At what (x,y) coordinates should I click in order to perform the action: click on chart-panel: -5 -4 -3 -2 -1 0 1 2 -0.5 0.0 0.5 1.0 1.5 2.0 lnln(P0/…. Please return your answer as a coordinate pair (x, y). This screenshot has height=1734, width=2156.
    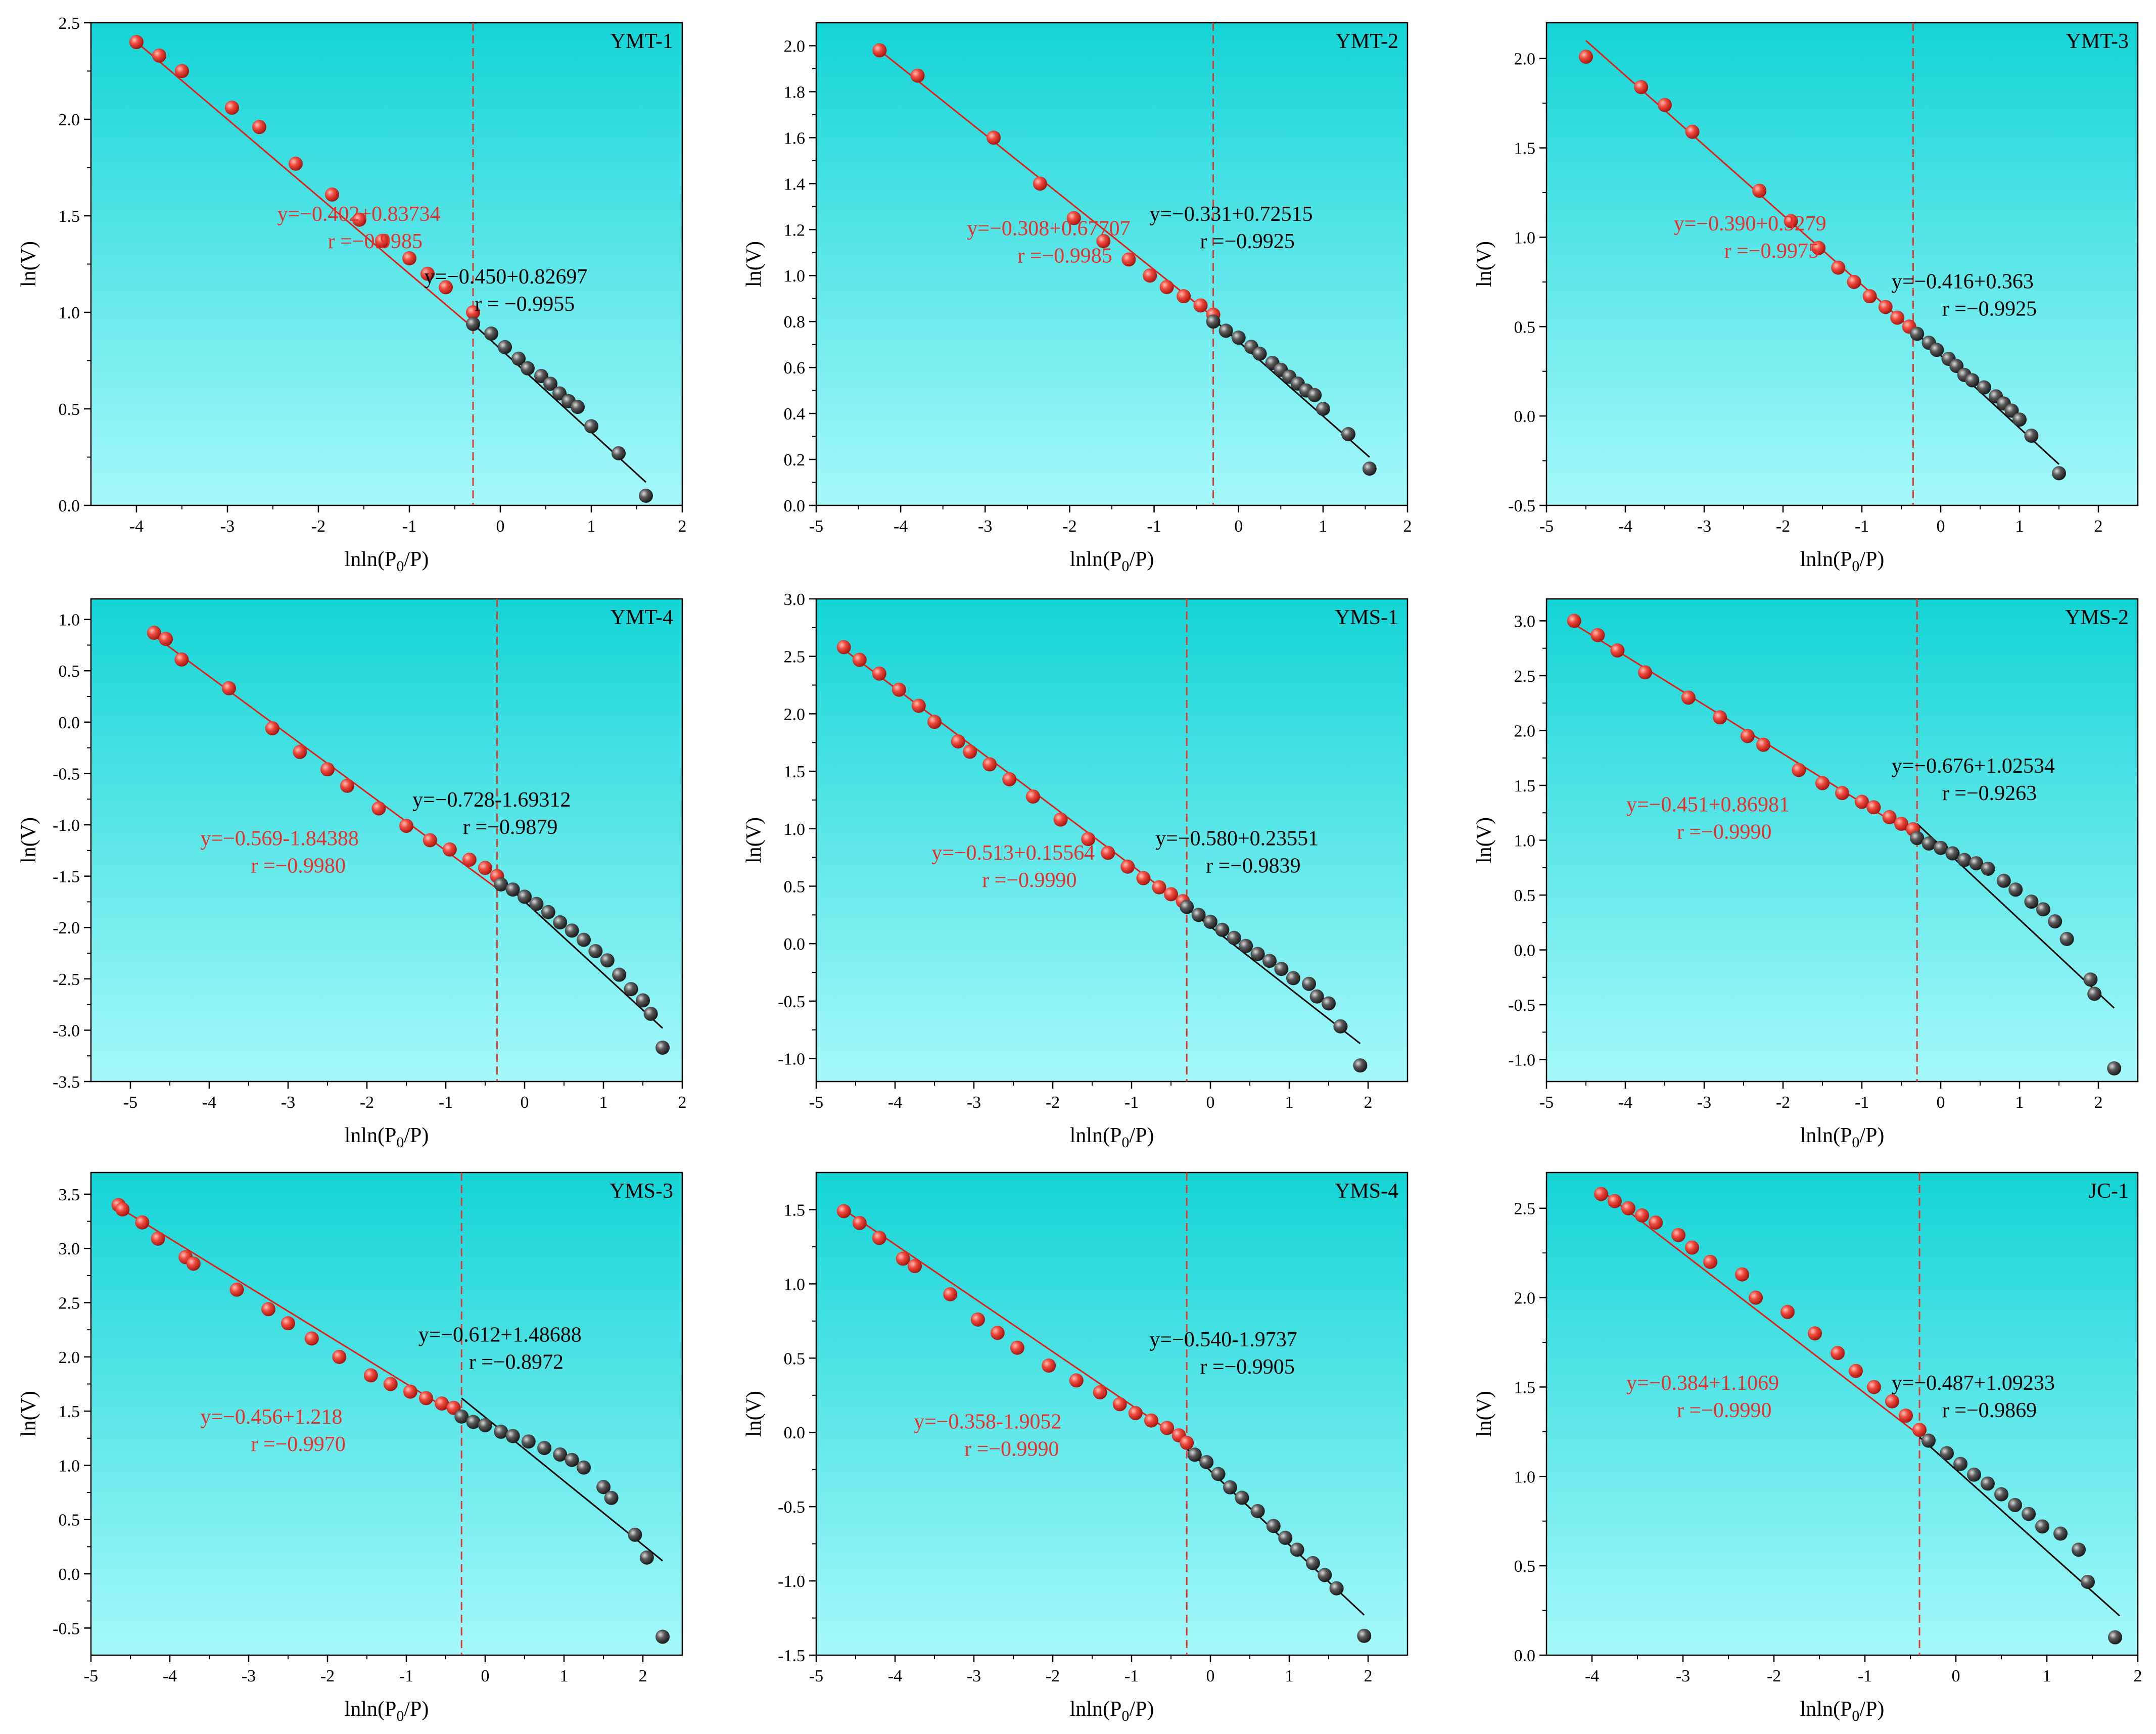
    Looking at the image, I should click on (1806, 298).